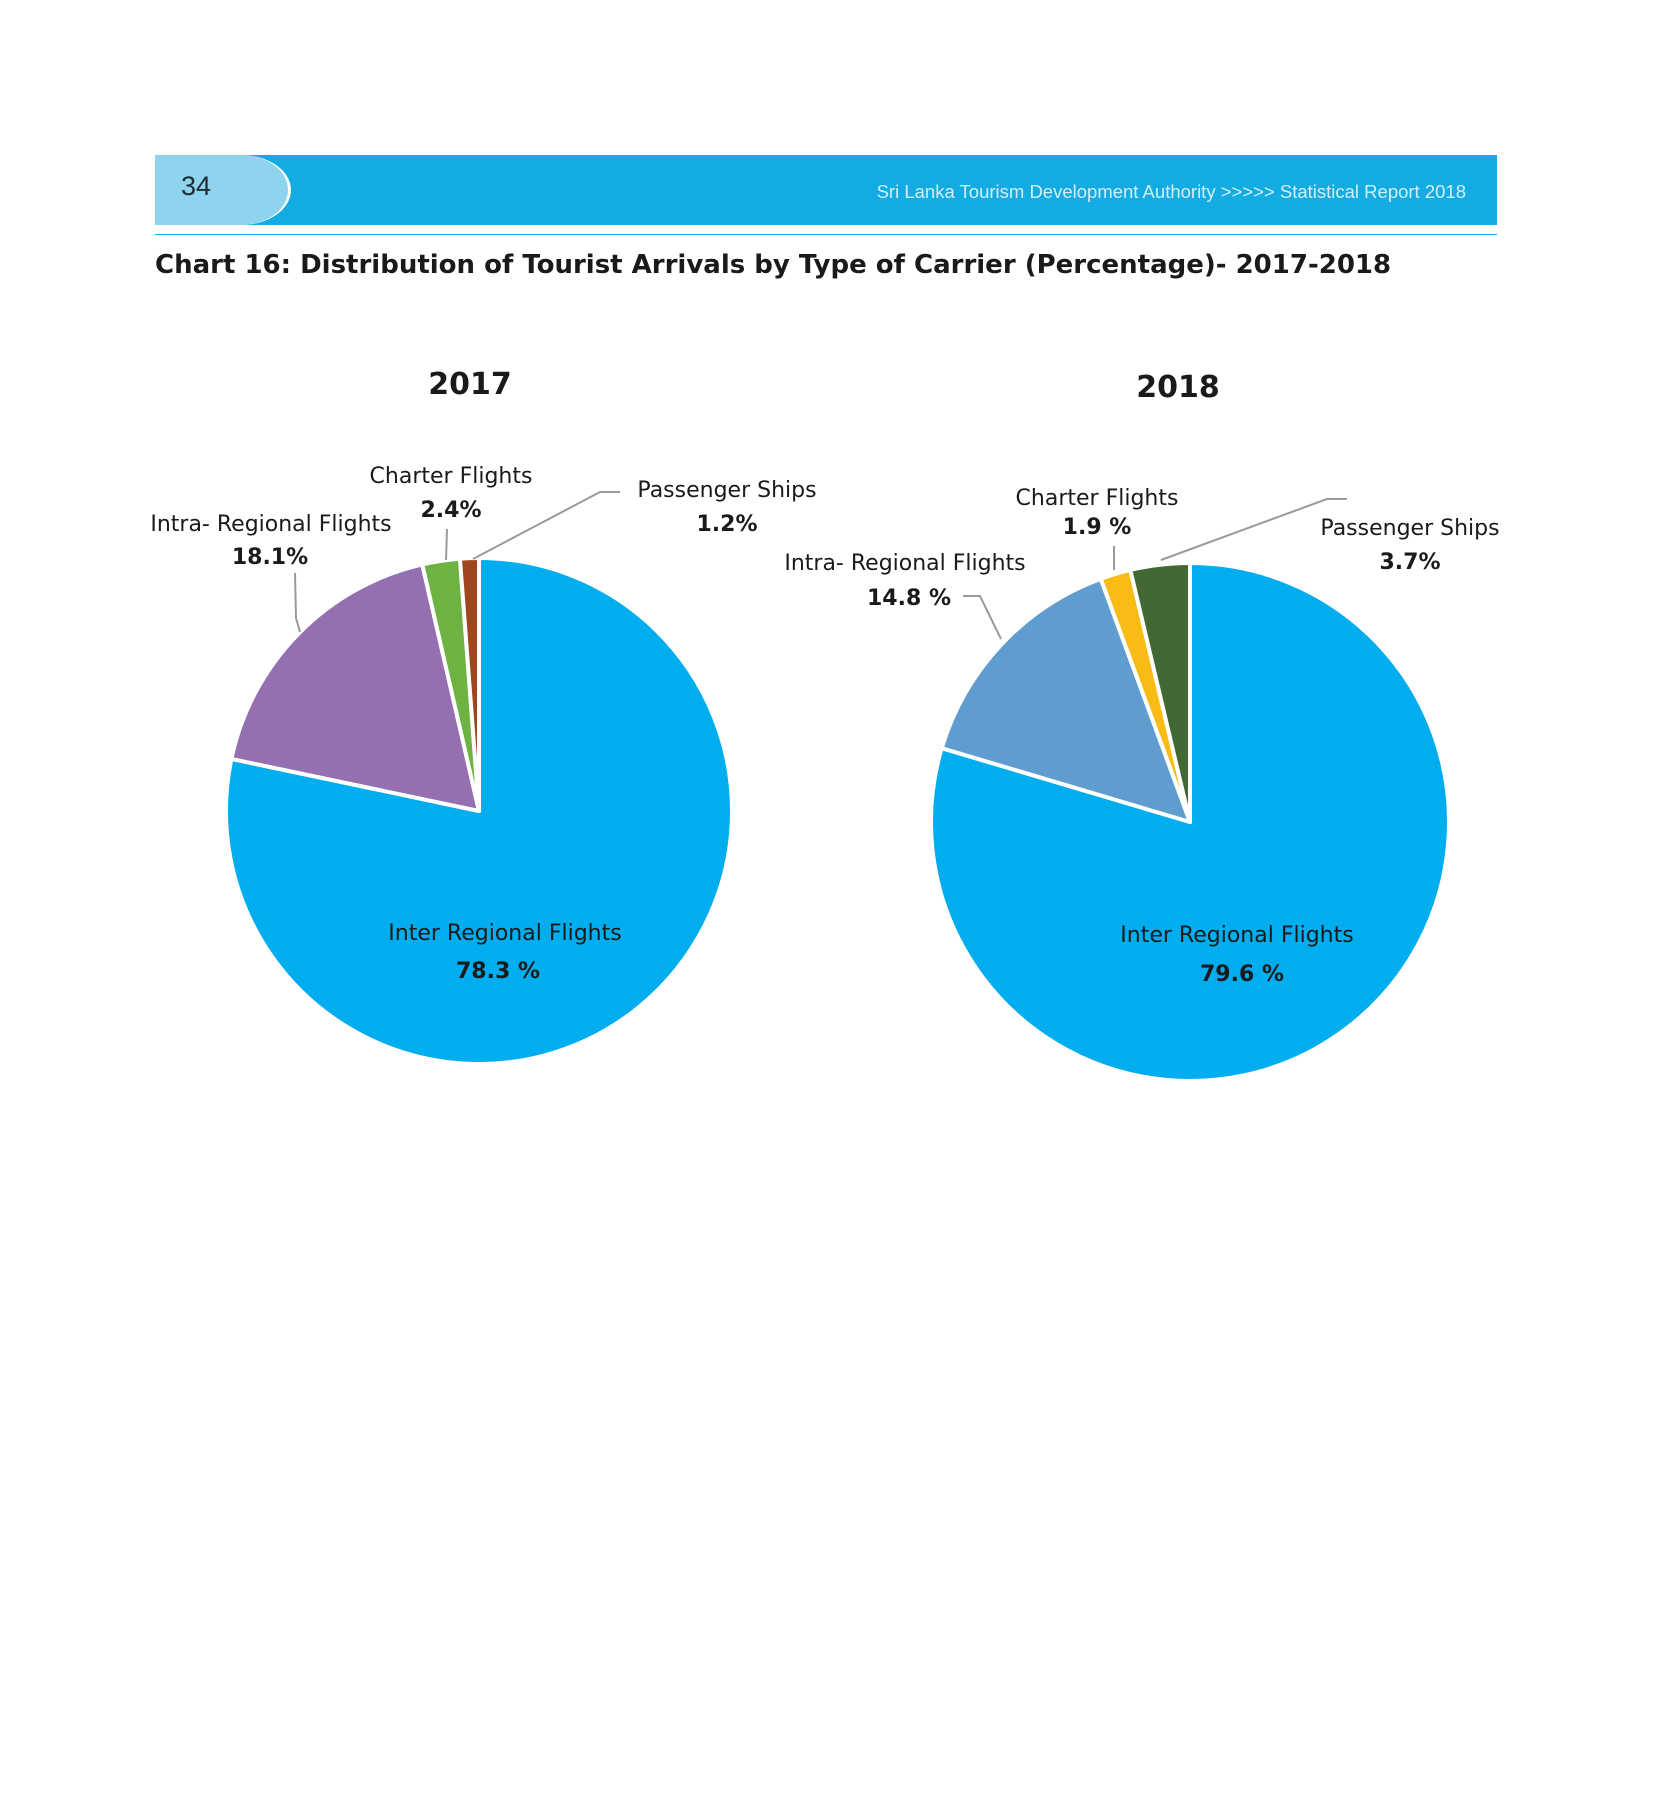 The image size is (1670, 1819). I want to click on label-2017-passenger-ships-name: Passenger Ships, so click(726, 490).